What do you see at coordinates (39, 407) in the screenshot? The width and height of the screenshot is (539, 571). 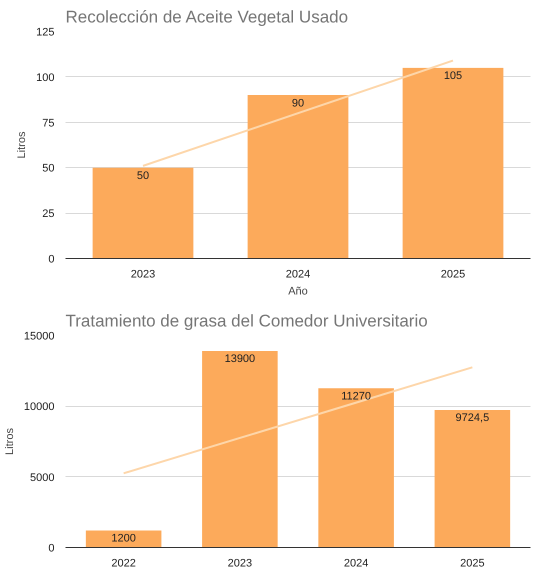 I see `y-tick-label: 10000` at bounding box center [39, 407].